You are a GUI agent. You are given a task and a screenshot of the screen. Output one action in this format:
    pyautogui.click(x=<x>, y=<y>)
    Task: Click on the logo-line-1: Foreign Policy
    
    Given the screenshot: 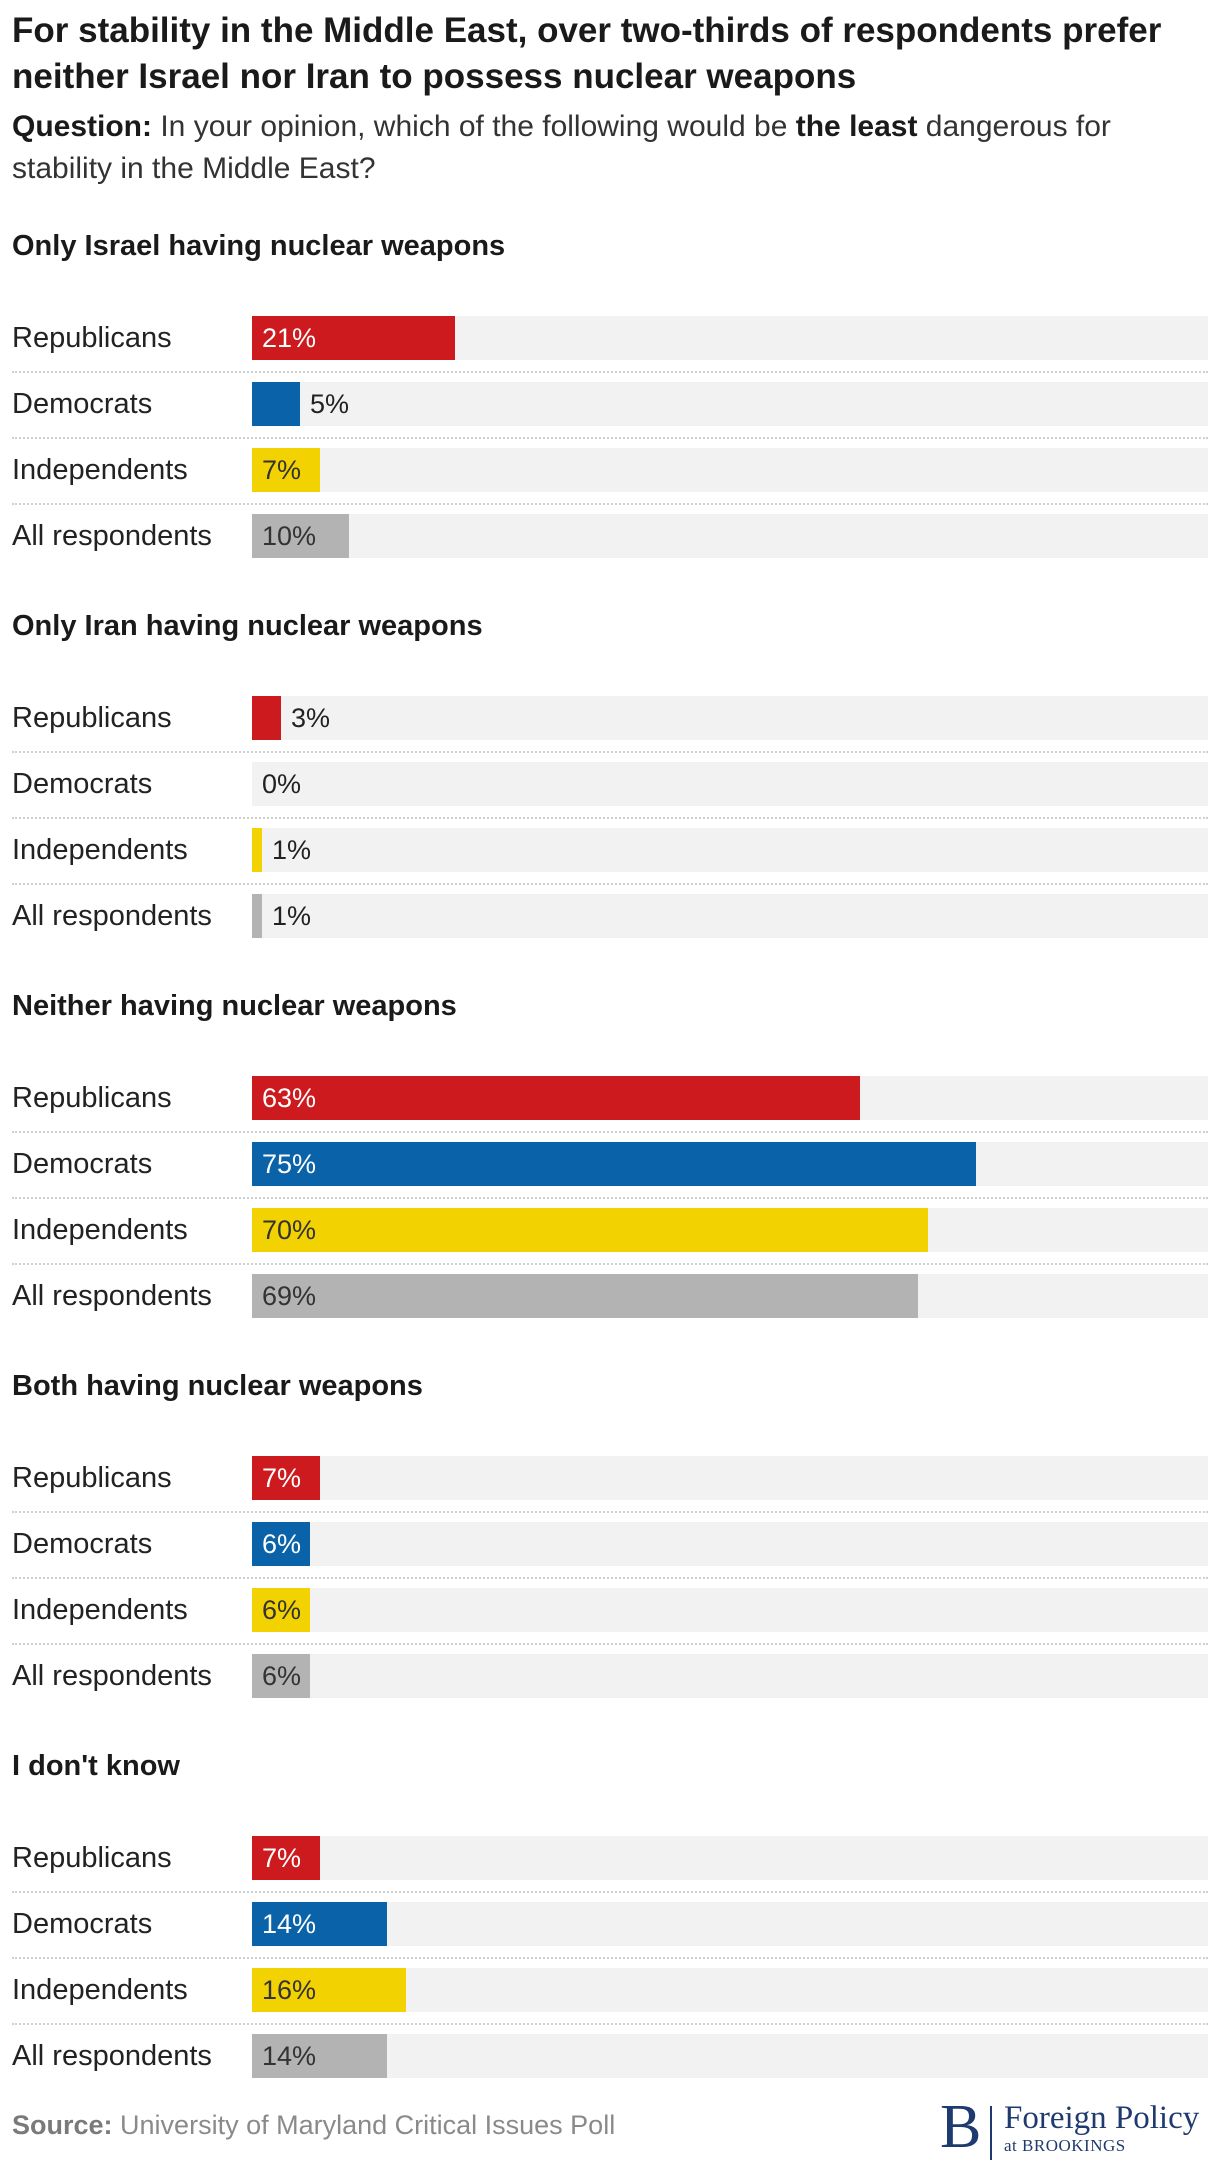 What is the action you would take?
    pyautogui.click(x=1102, y=2118)
    